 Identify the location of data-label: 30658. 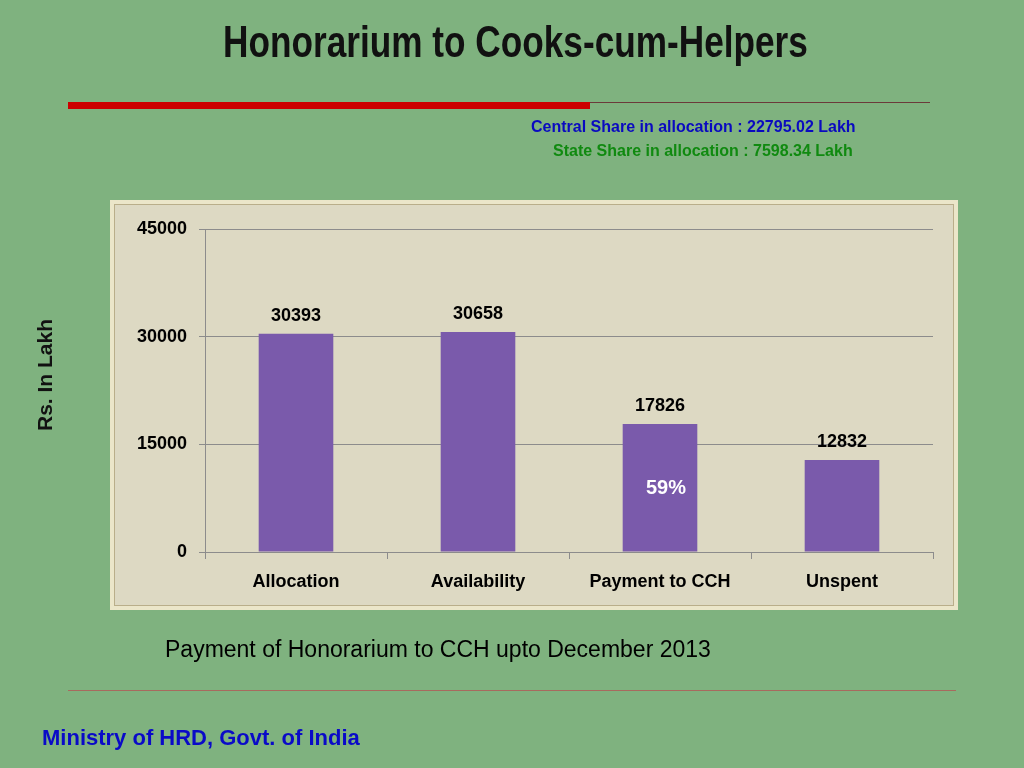
(478, 312).